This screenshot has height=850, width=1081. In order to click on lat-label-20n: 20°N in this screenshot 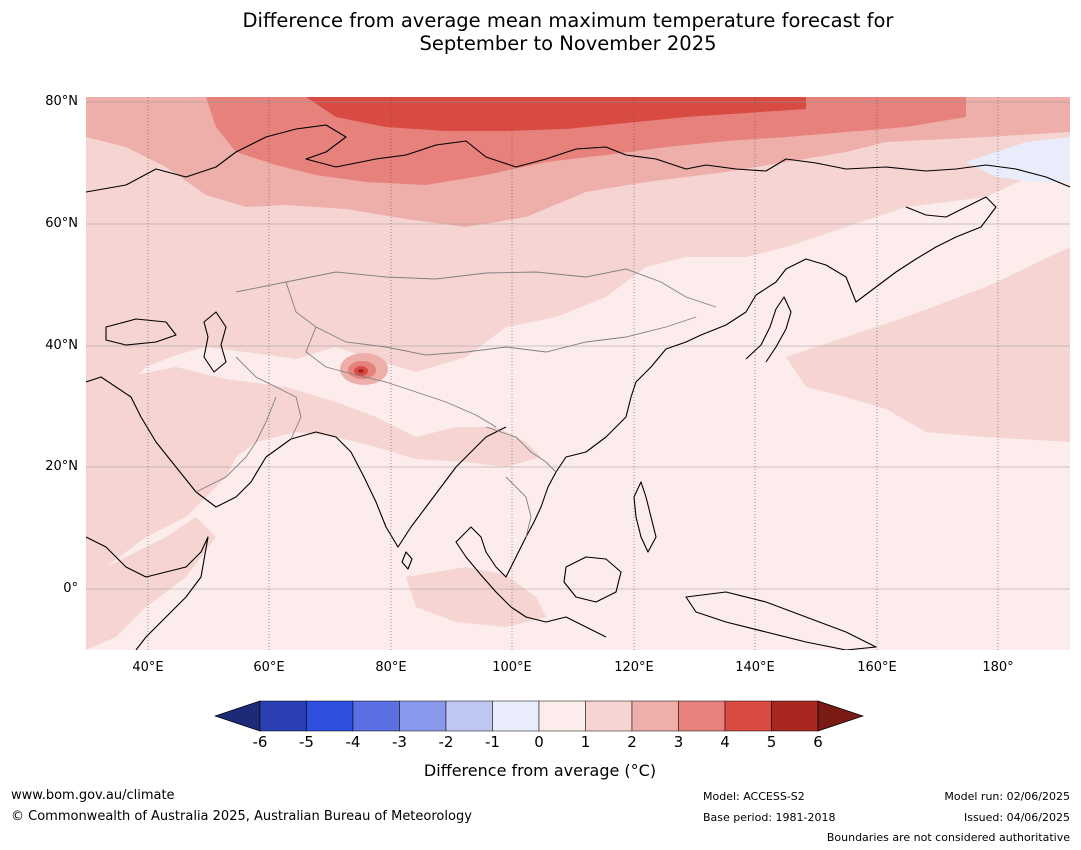, I will do `click(61, 466)`.